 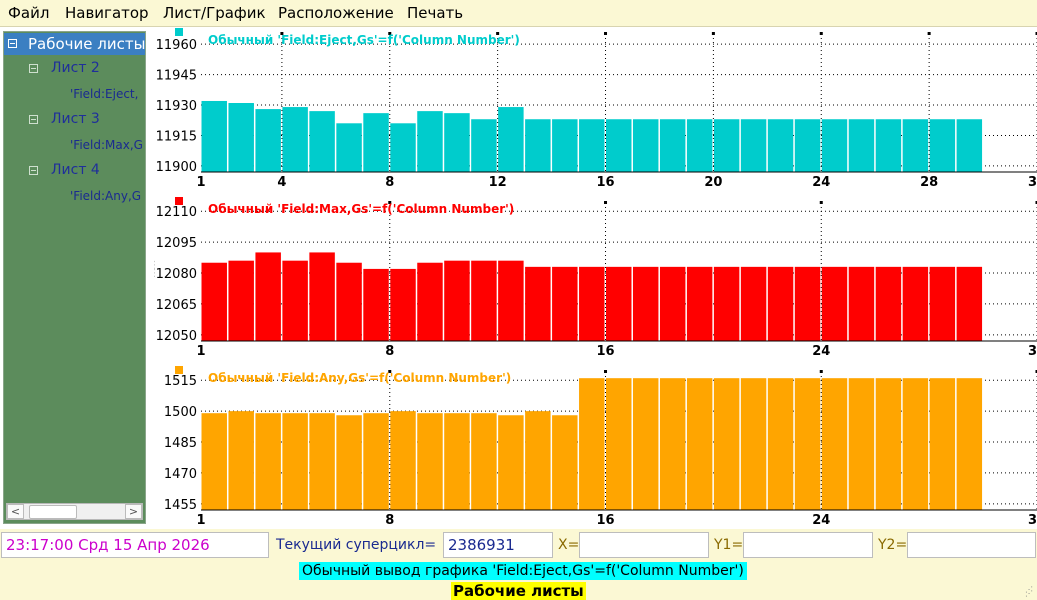 I want to click on tree-root-worksheets: Рабочие листы, so click(x=74, y=44).